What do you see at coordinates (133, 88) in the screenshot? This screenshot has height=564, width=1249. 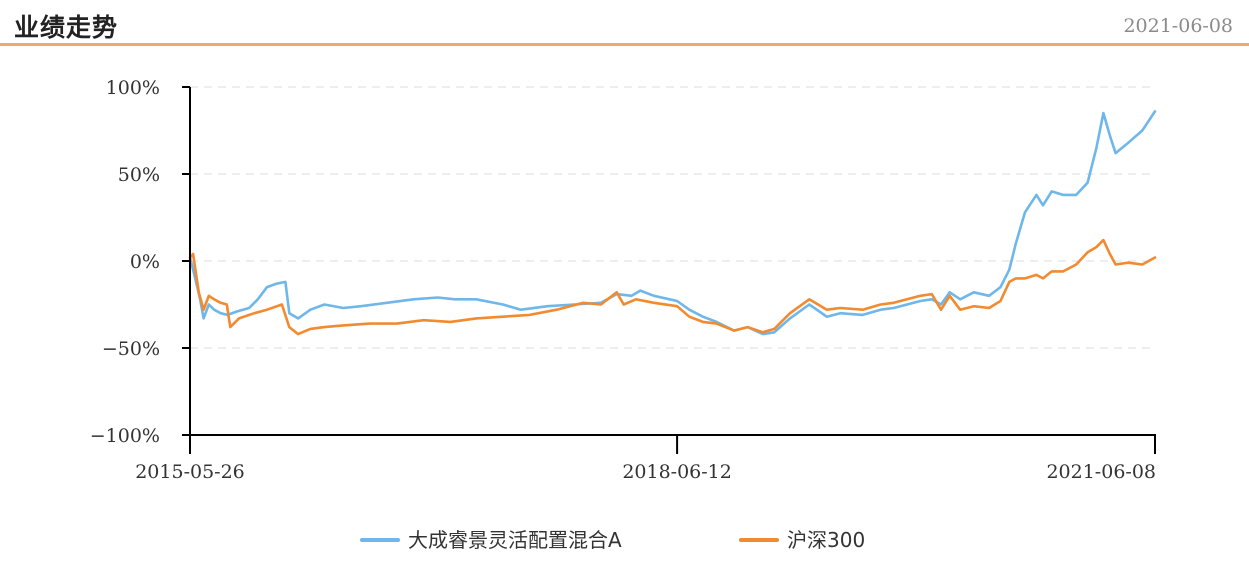 I see `y-tick-label: 100%` at bounding box center [133, 88].